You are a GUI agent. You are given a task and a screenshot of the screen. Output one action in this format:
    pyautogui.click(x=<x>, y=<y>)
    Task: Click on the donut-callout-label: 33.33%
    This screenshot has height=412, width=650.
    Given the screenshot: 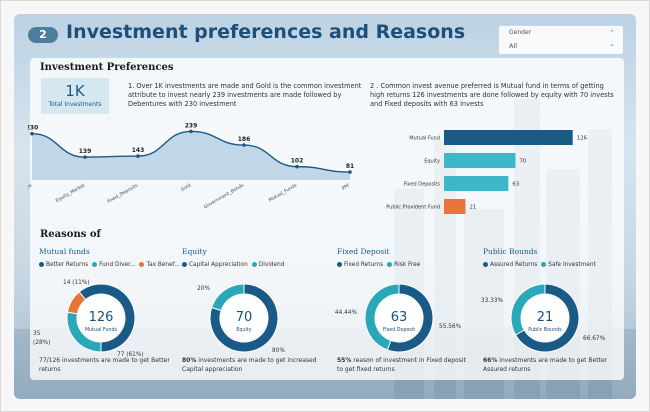 What is the action you would take?
    pyautogui.click(x=492, y=301)
    